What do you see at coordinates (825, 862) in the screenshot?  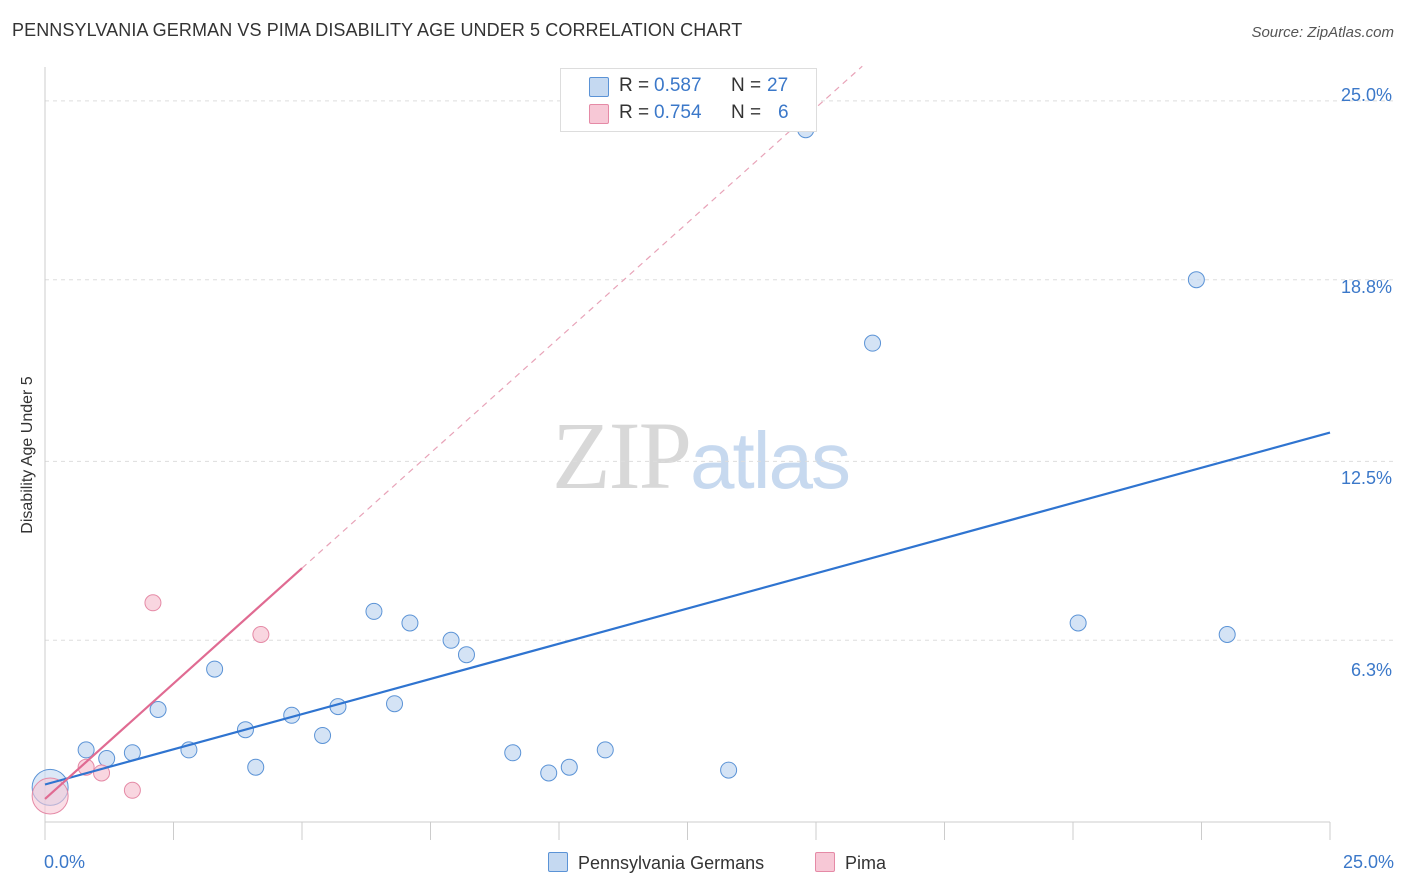 I see `bottom-legend-swatch-pink` at bounding box center [825, 862].